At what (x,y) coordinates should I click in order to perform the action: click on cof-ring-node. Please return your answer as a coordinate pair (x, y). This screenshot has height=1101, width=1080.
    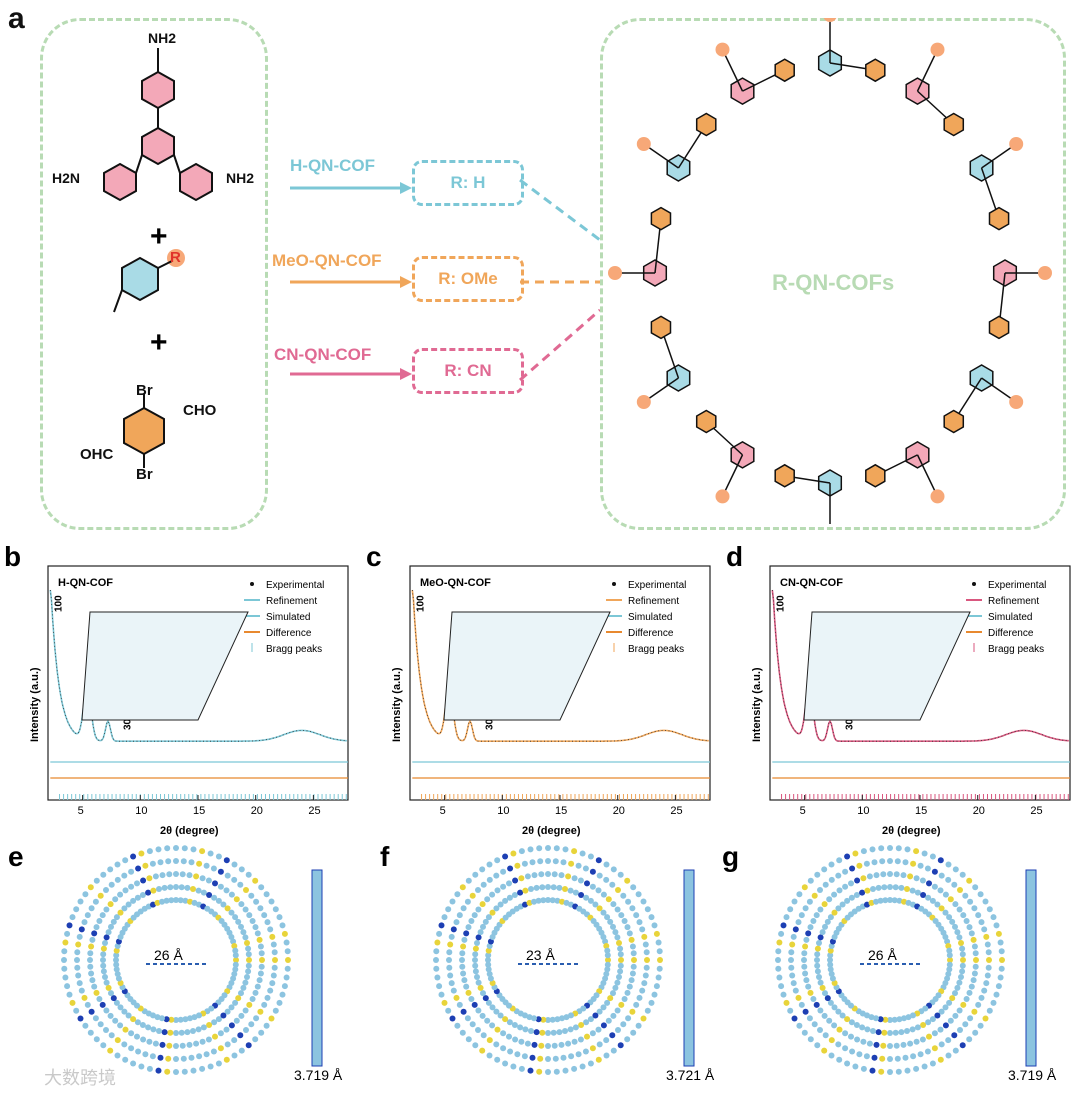
    Looking at the image, I should click on (981, 168).